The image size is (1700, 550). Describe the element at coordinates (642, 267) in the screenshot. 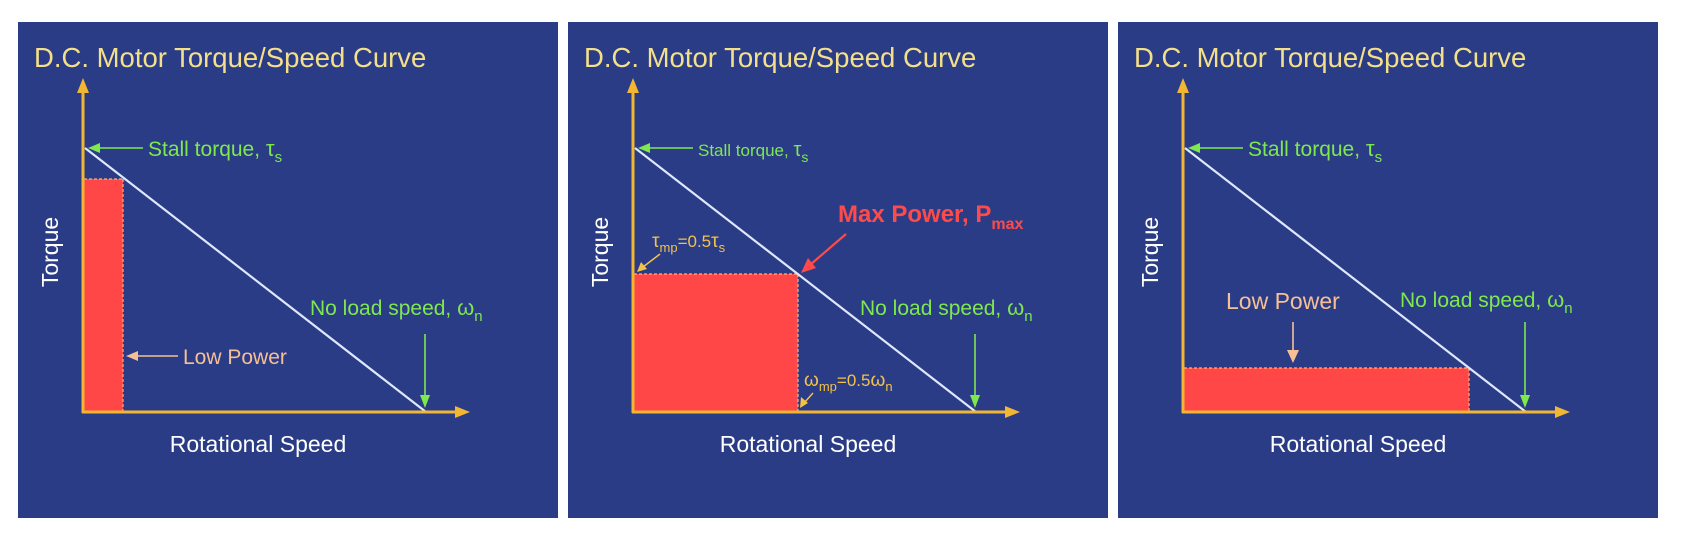

I see `tau-mp-arrow-icon` at that location.